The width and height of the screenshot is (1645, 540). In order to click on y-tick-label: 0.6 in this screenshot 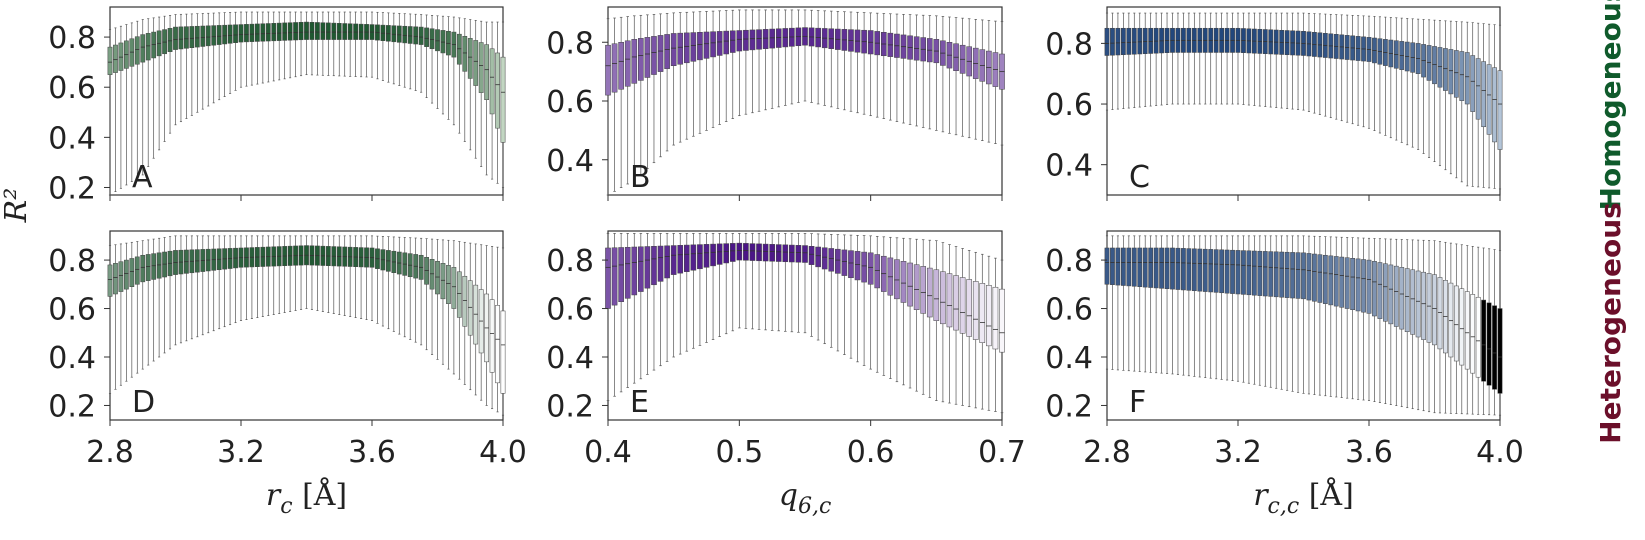, I will do `click(570, 310)`.